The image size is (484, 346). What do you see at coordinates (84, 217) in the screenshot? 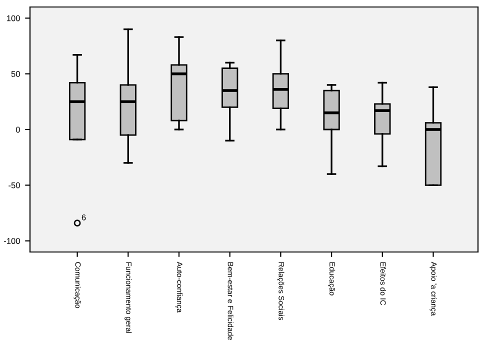
I see `annotation: 6` at bounding box center [84, 217].